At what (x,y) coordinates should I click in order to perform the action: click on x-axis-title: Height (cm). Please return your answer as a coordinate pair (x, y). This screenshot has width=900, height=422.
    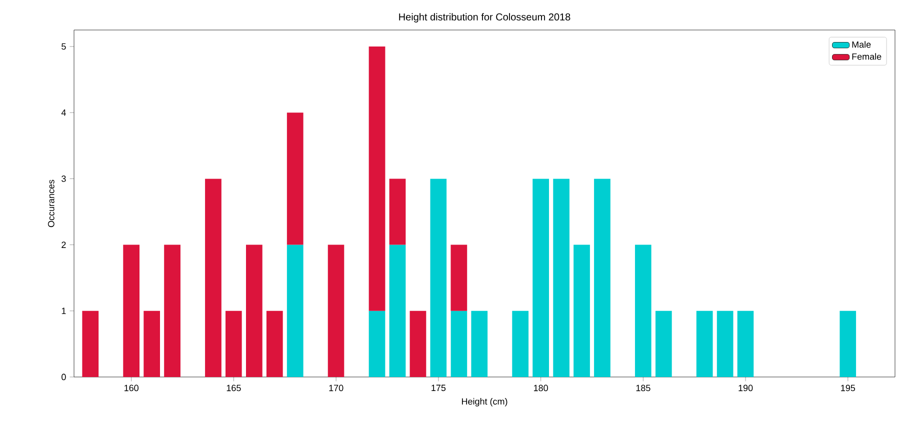
    Looking at the image, I should click on (485, 402).